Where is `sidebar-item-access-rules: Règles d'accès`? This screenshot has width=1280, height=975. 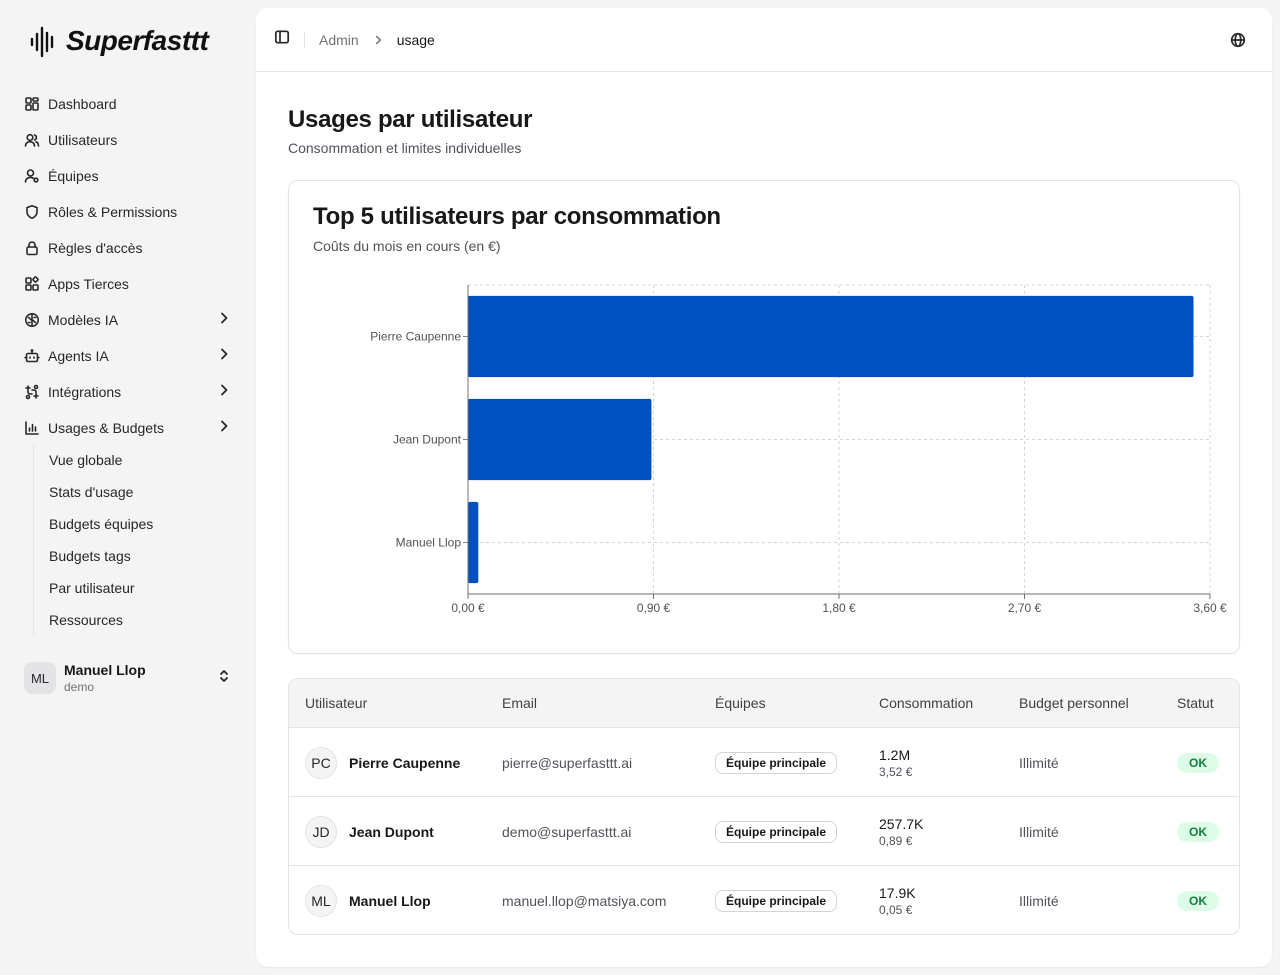 sidebar-item-access-rules: Règles d'accès is located at coordinates (128, 248).